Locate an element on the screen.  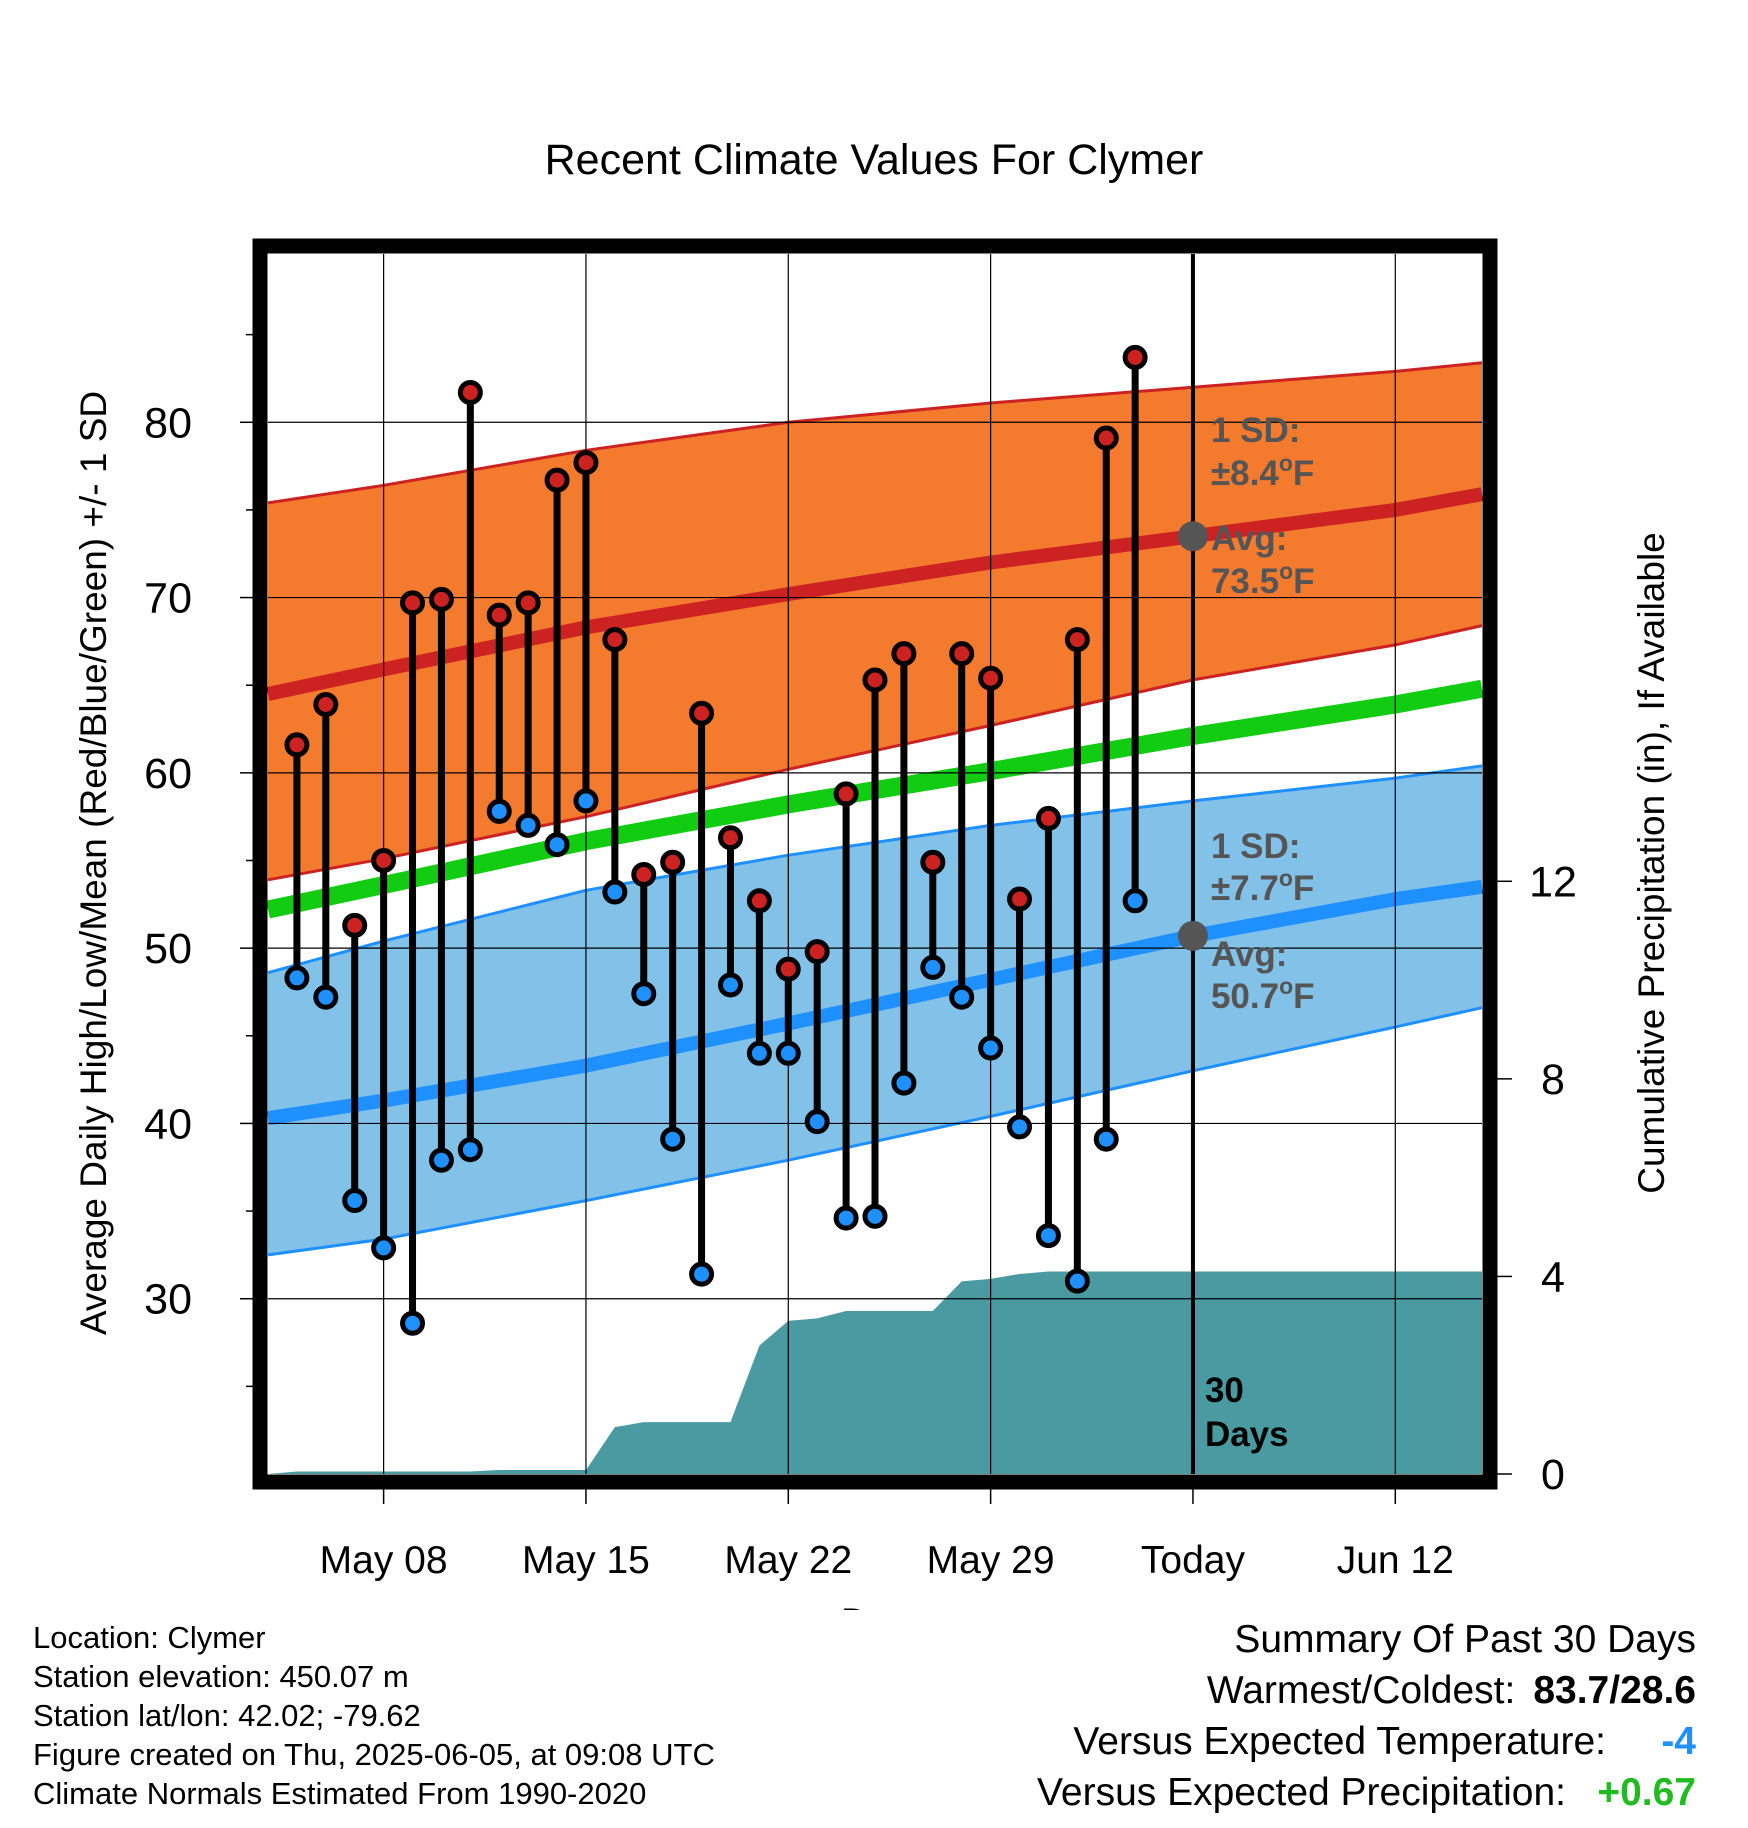
precip-layer is located at coordinates (875, 1372).